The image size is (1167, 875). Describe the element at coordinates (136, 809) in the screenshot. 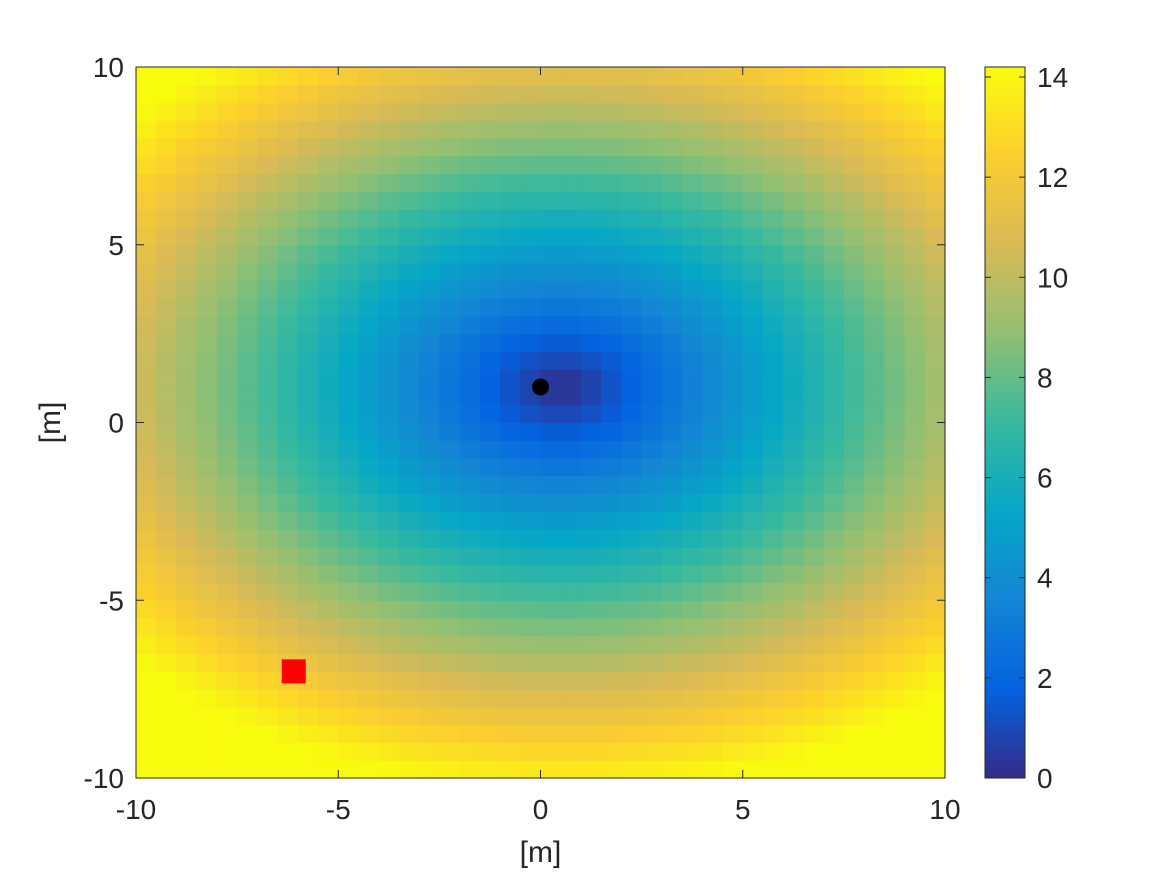

I see `x-tick-label: -10` at that location.